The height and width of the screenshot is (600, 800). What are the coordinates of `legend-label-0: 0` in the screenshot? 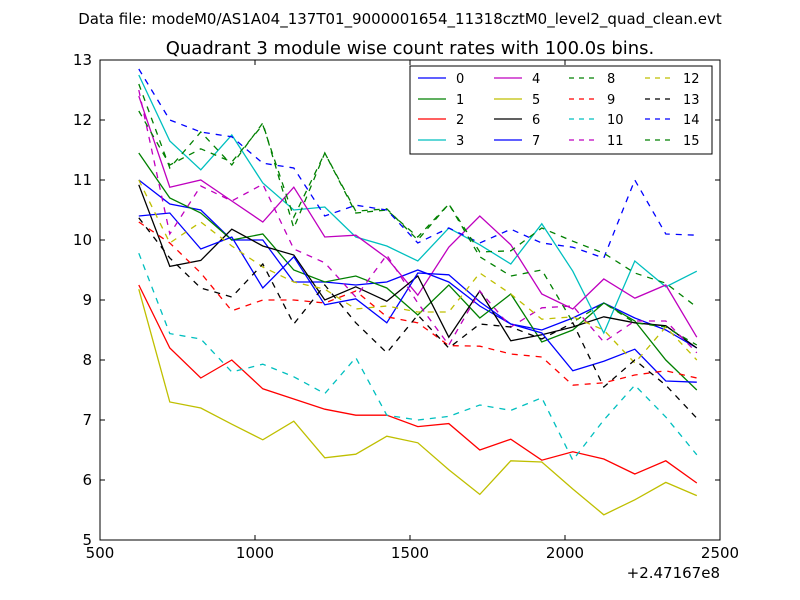 It's located at (460, 79).